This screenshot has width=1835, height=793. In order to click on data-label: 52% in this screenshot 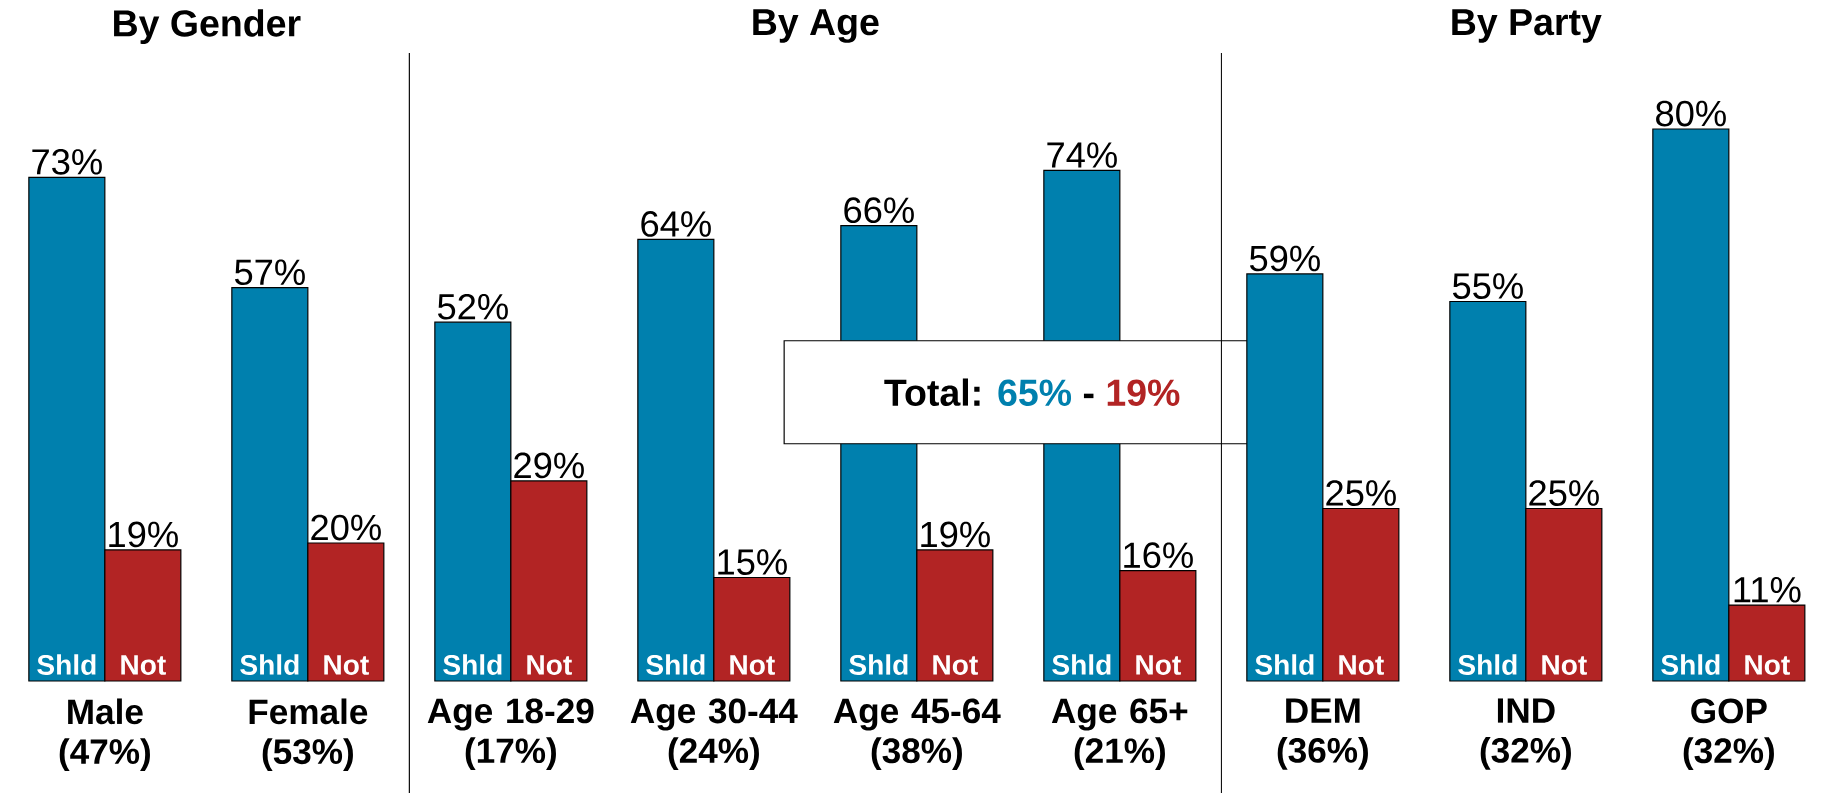, I will do `click(472, 306)`.